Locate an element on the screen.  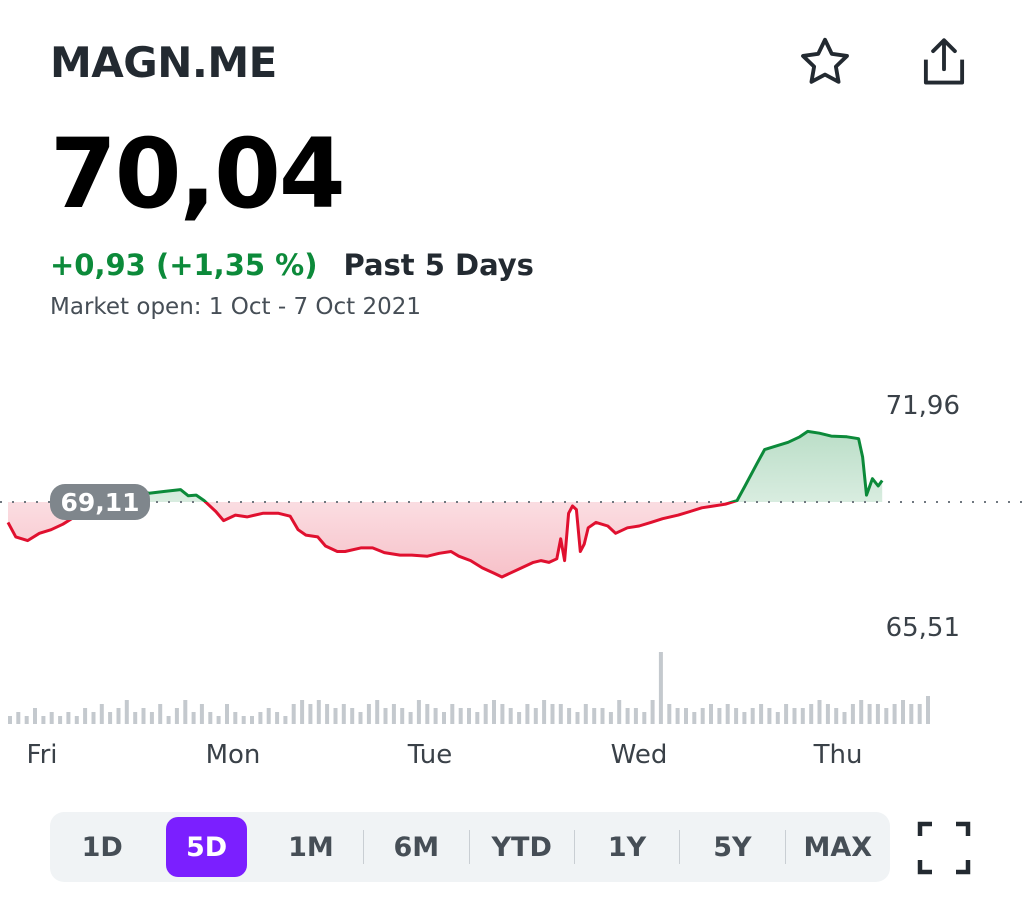
range-button-label: 5D is located at coordinates (206, 847).